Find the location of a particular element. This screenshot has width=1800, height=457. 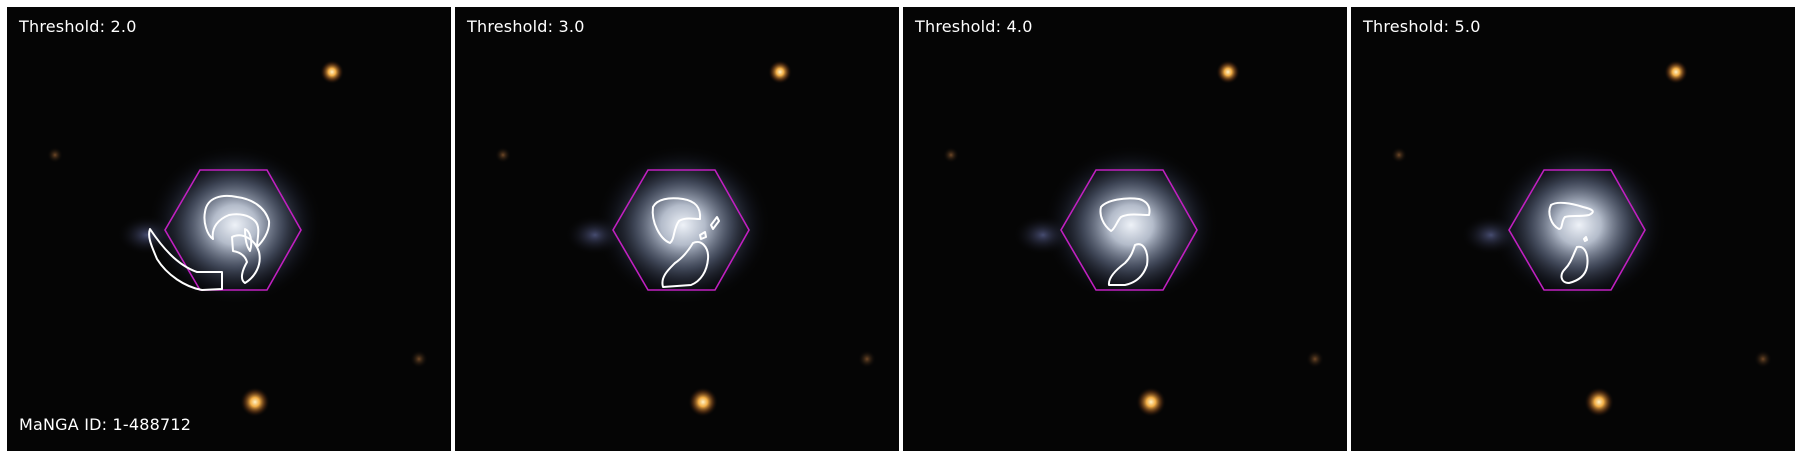

manga-id-label: MaNGA ID: 1-488712 is located at coordinates (105, 424).